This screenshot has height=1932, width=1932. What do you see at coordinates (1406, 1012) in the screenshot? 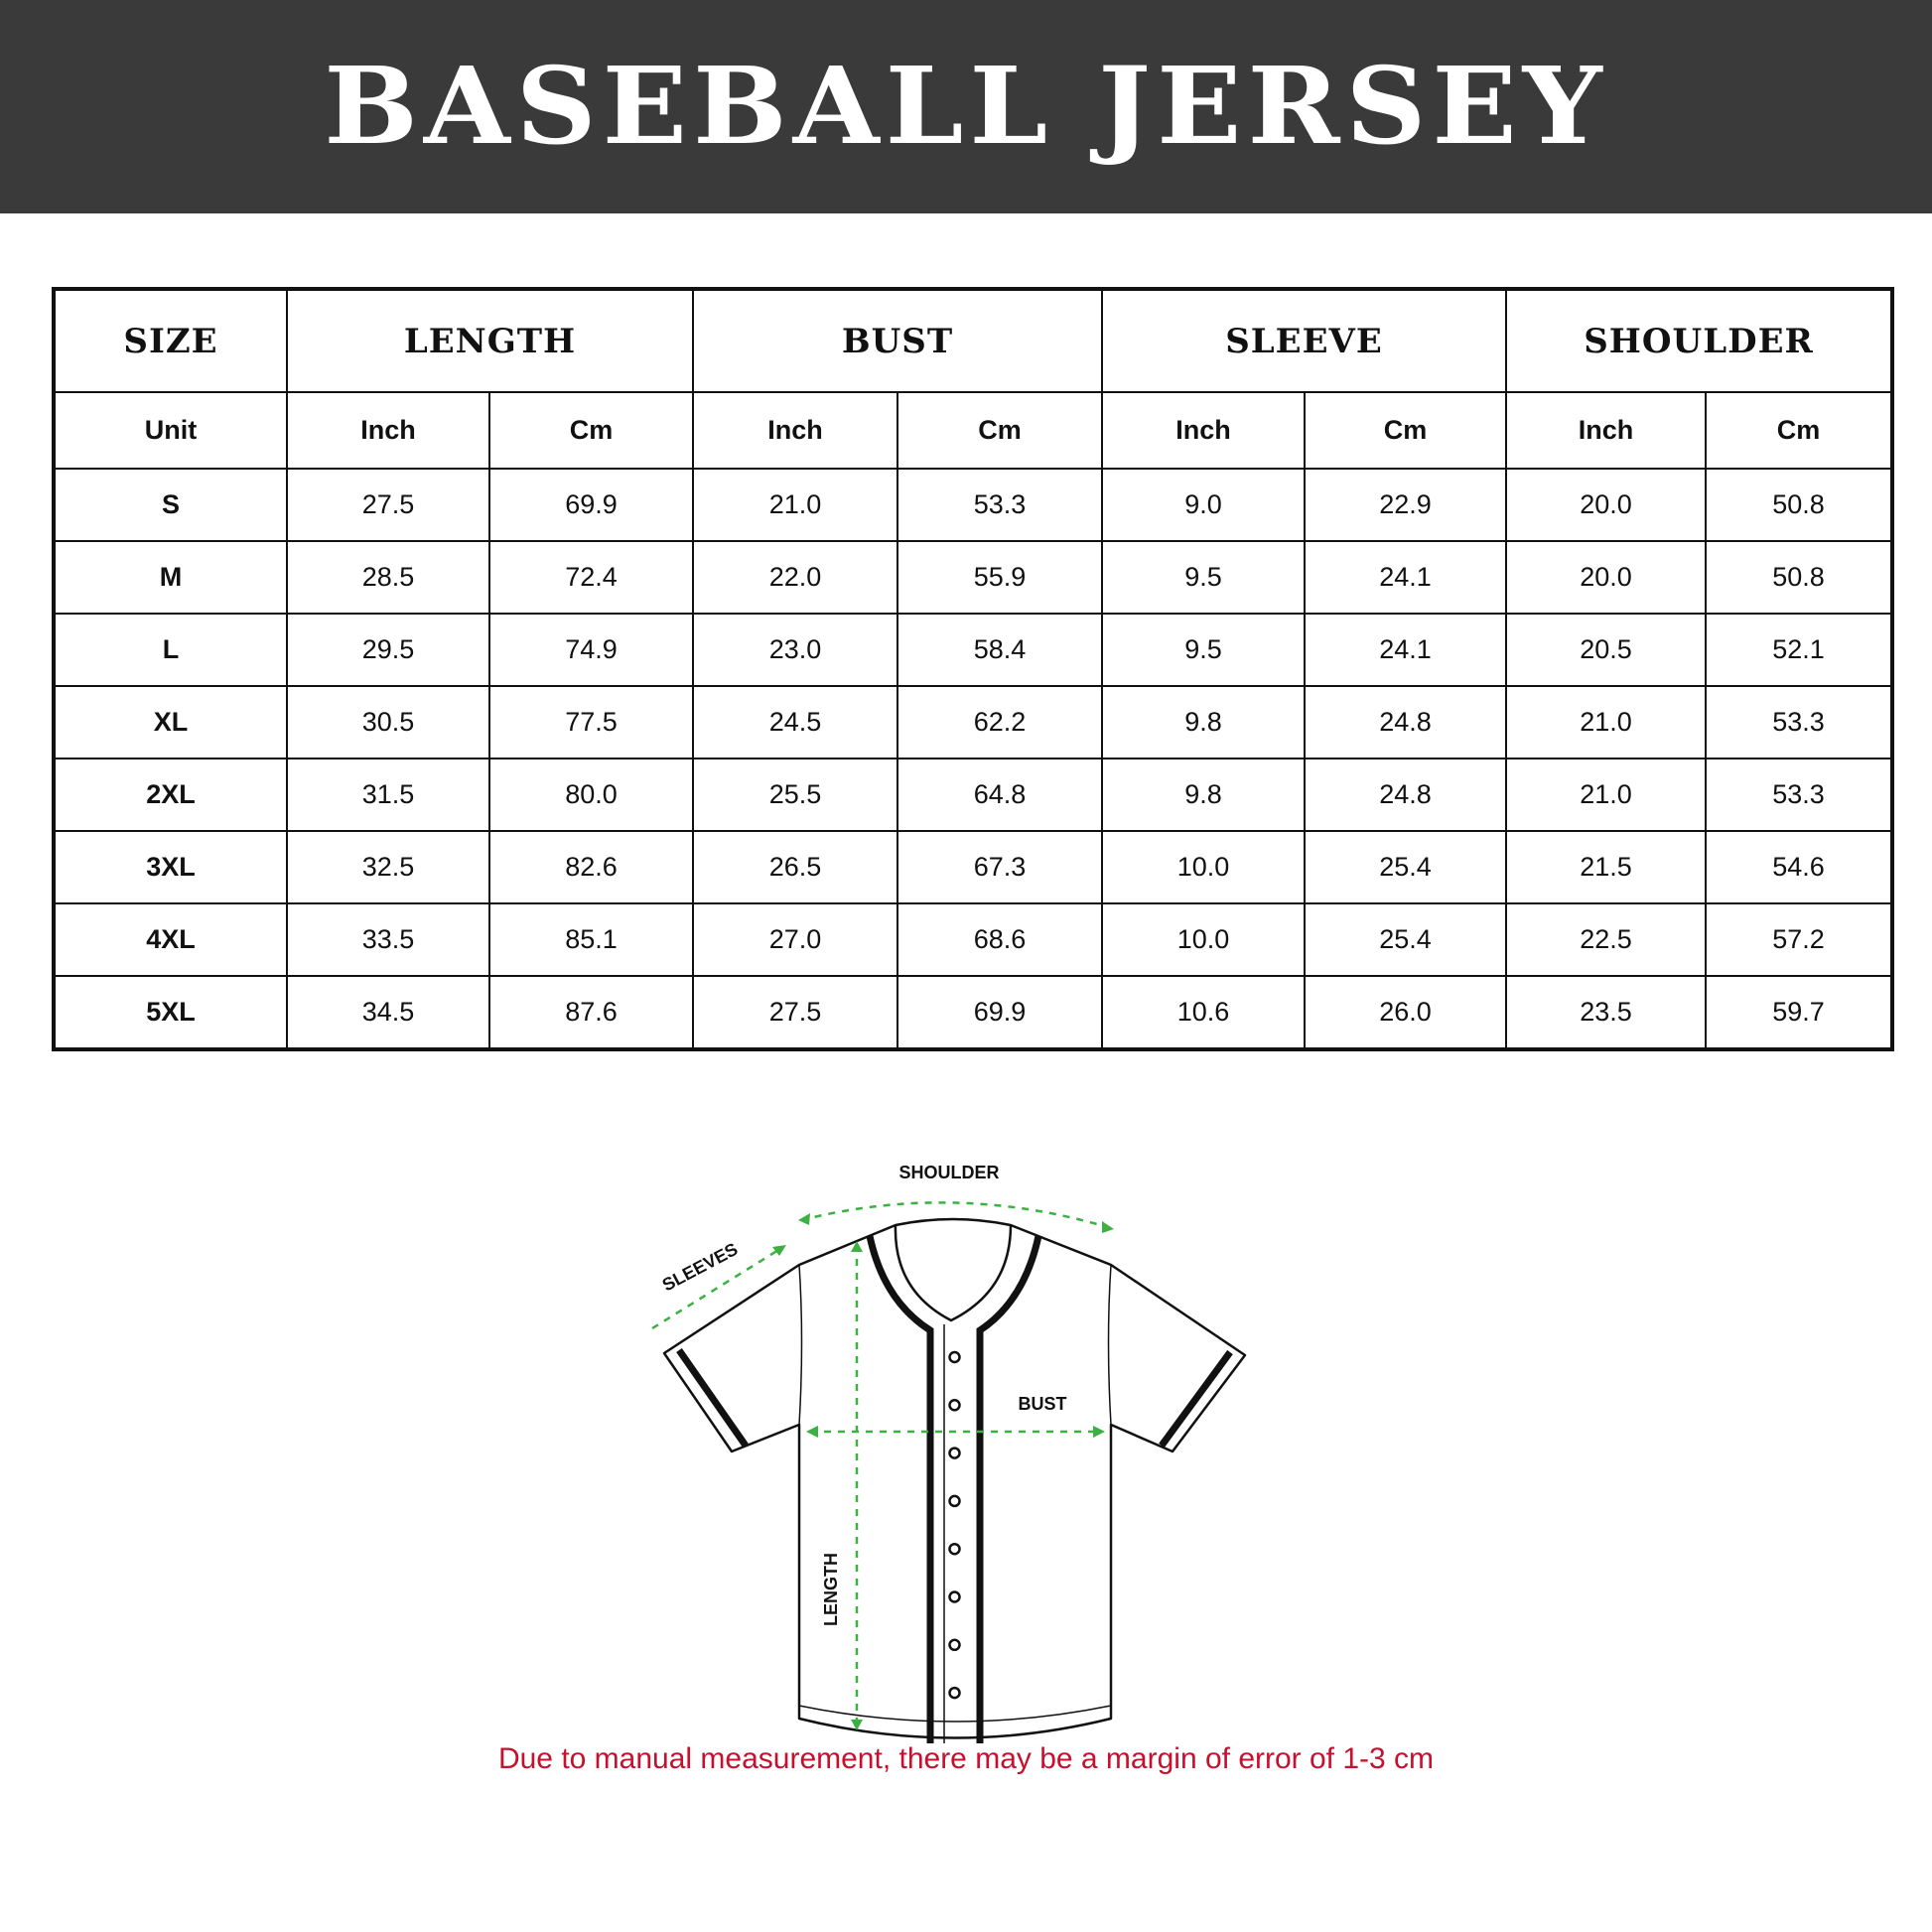
I see `measurement-cell: 26.0` at bounding box center [1406, 1012].